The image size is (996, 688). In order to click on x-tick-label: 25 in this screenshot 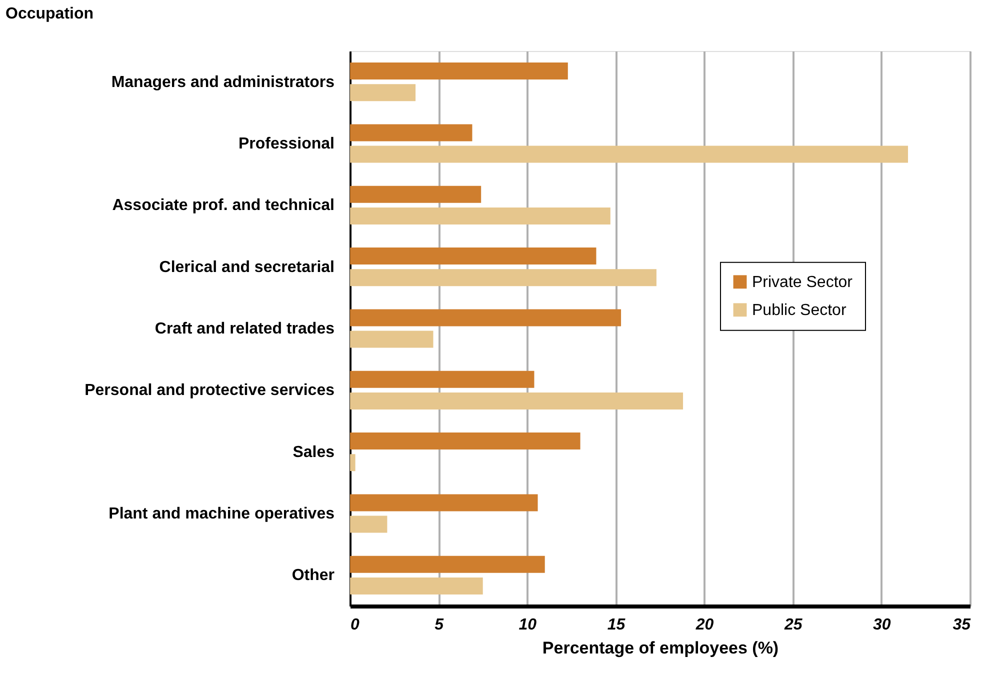, I will do `click(793, 625)`.